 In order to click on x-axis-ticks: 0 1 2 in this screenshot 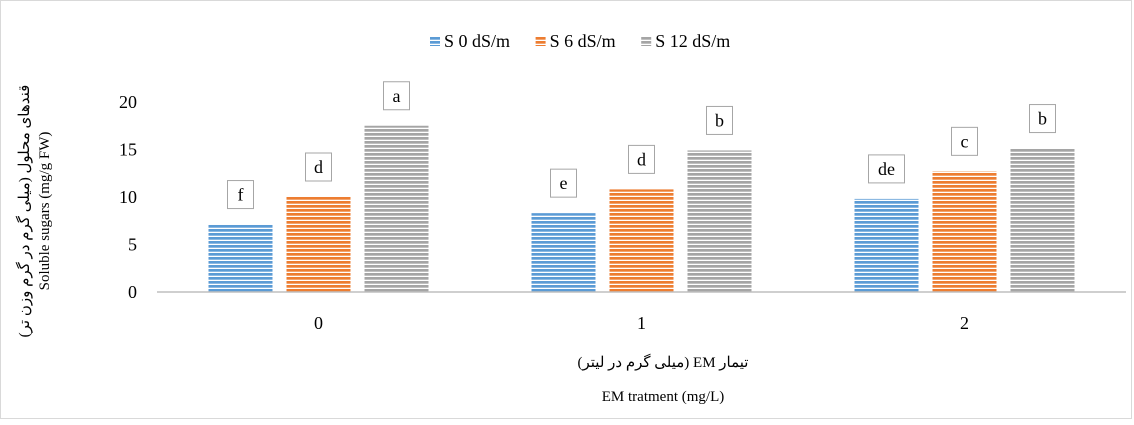, I will do `click(641, 323)`.